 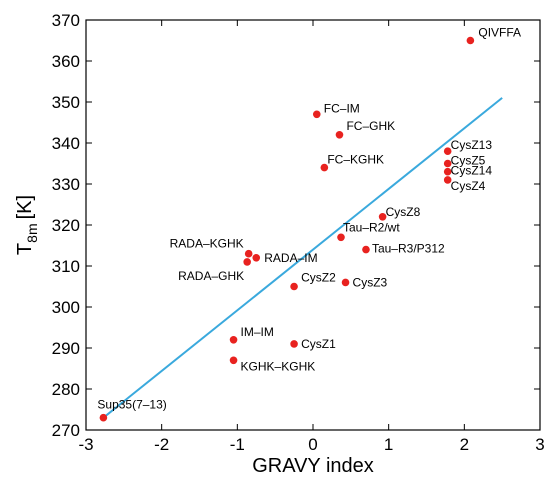 What do you see at coordinates (66, 102) in the screenshot?
I see `y-tick-label: 350` at bounding box center [66, 102].